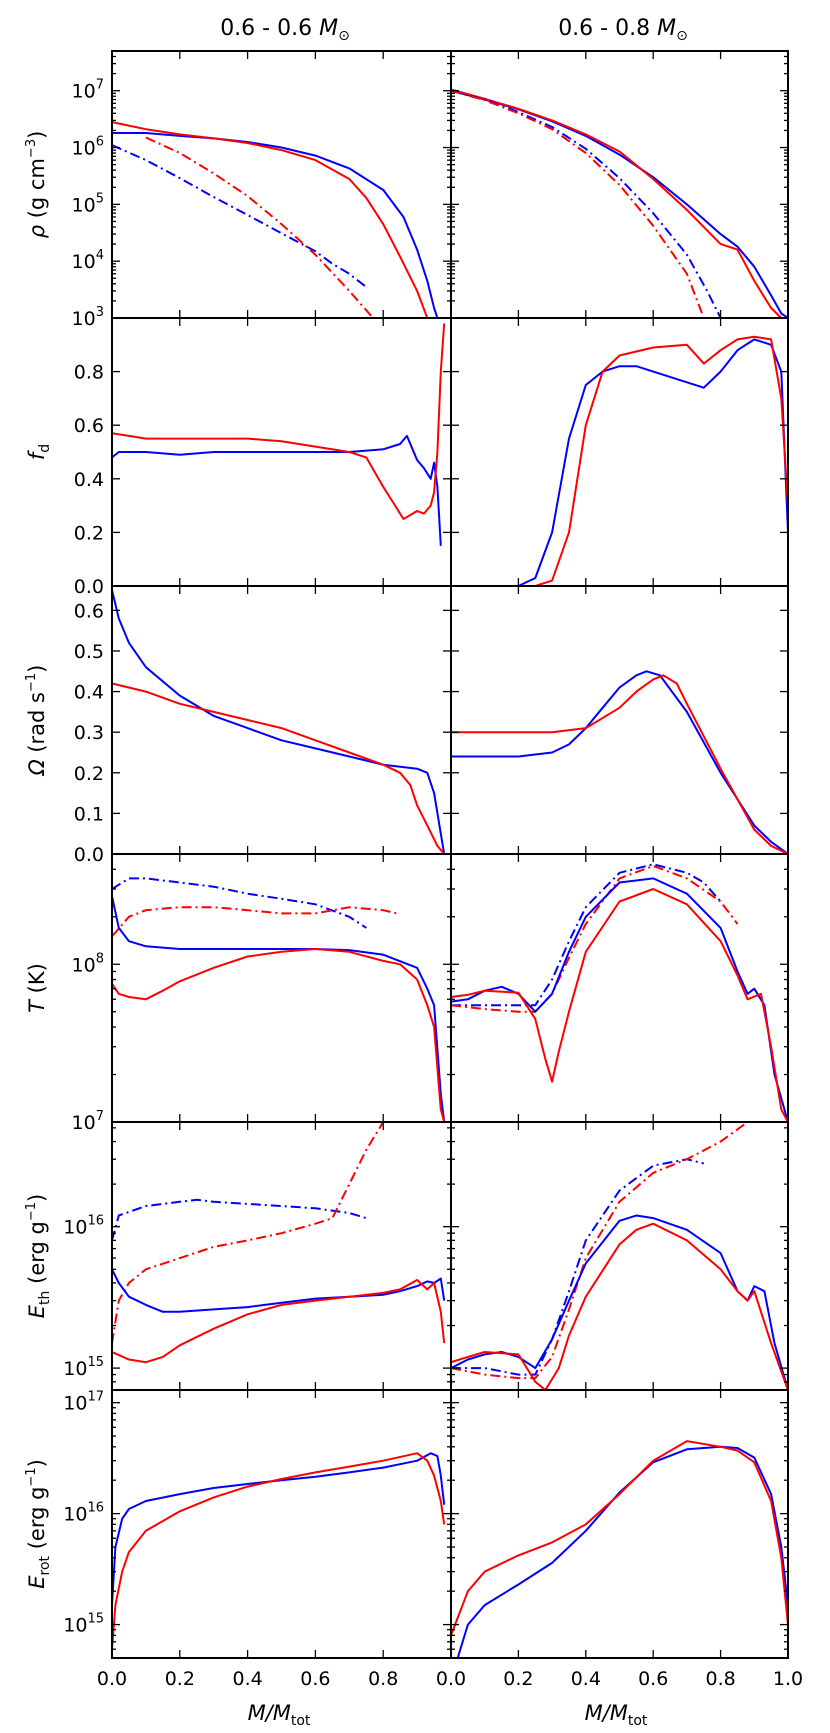  Describe the element at coordinates (112, 1679) in the screenshot. I see `x-tick-label-left: 0.0` at that location.